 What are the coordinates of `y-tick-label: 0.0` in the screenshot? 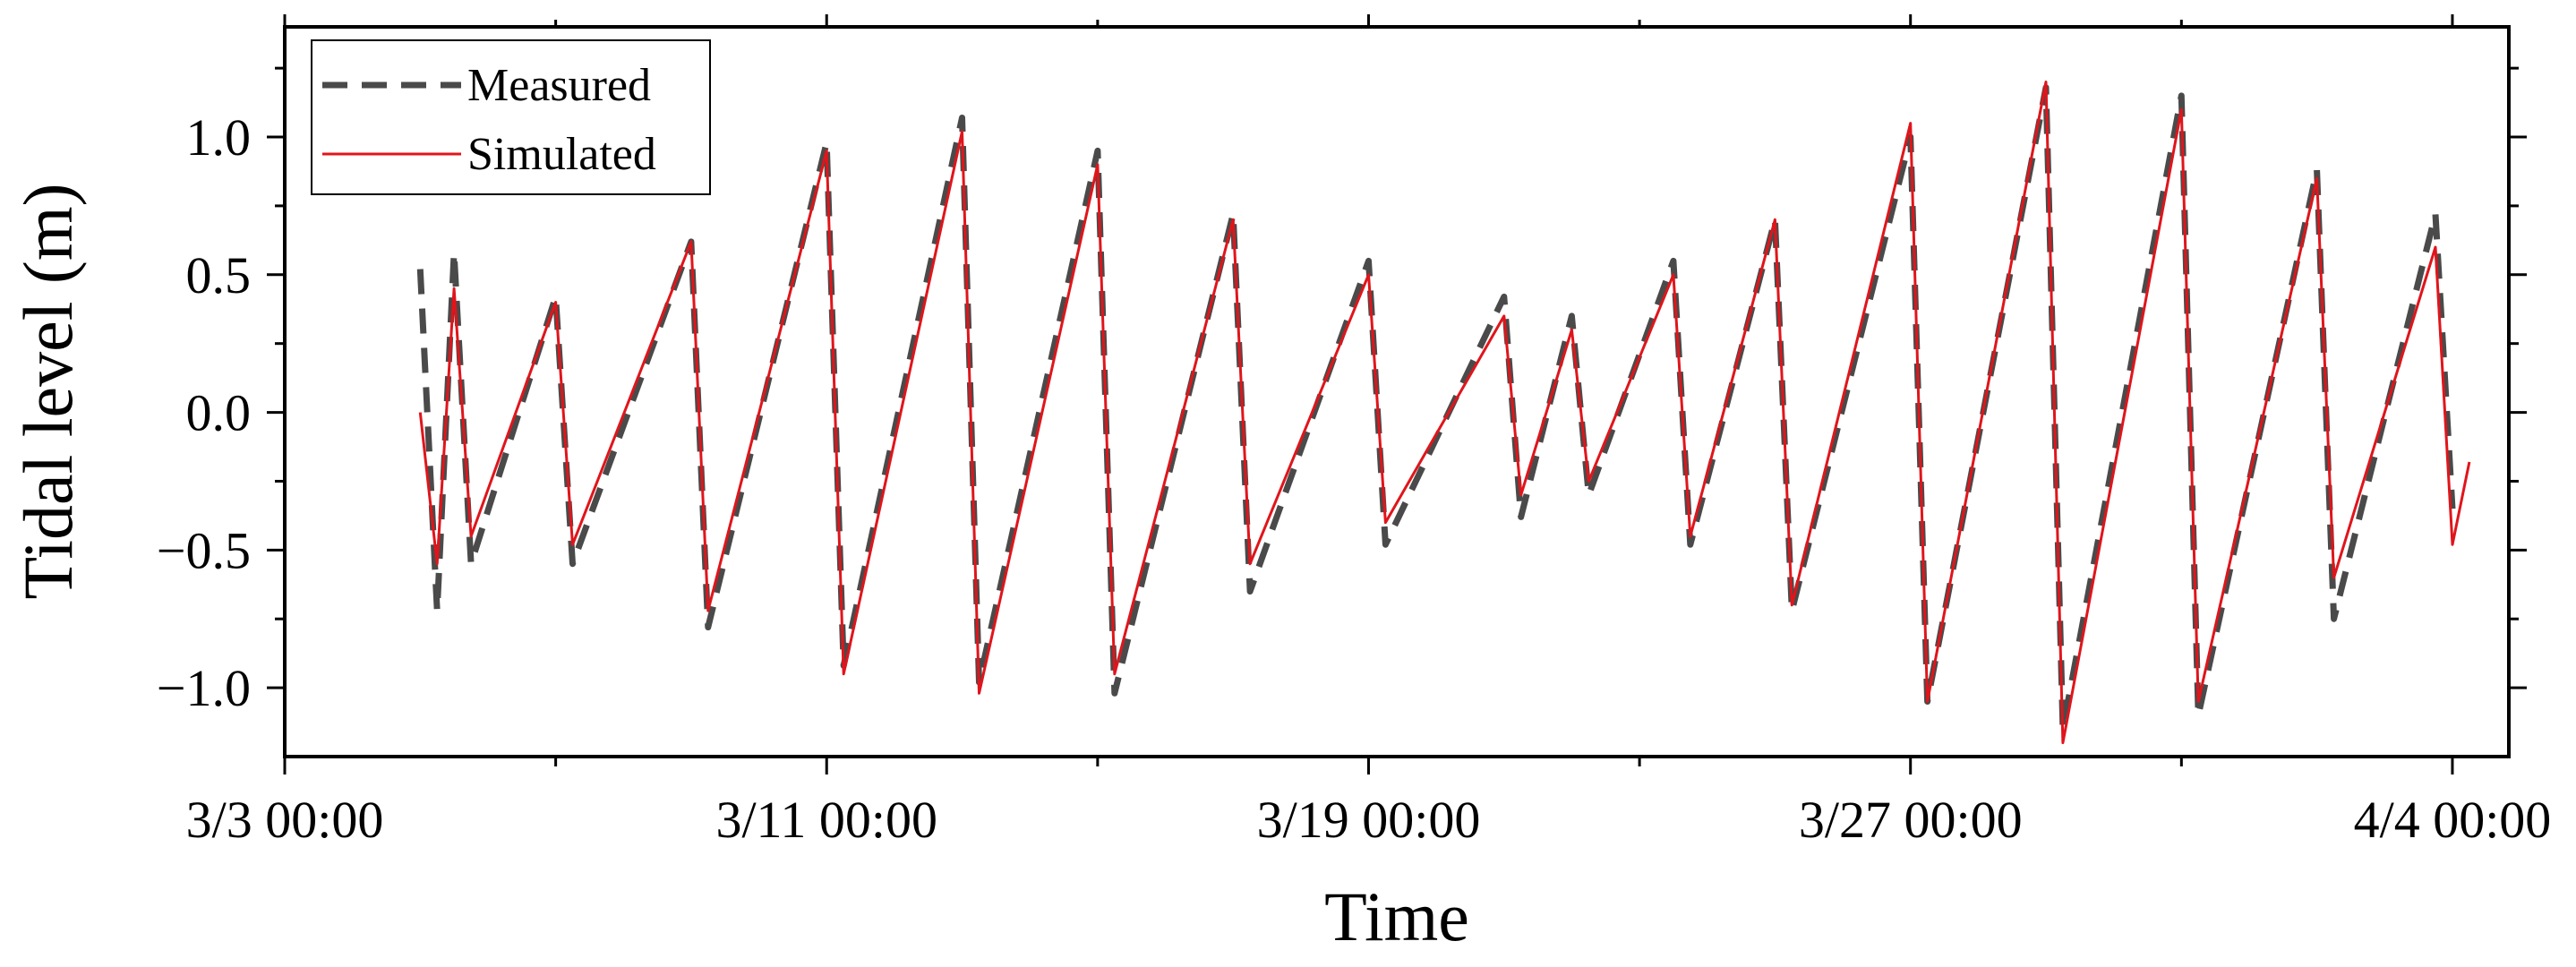 It's located at (219, 413).